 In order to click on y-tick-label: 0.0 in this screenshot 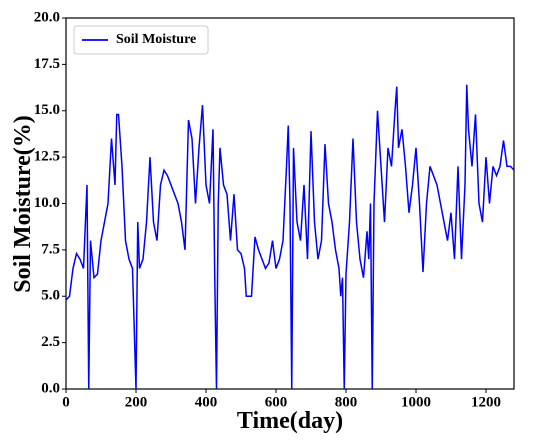, I will do `click(50, 388)`.